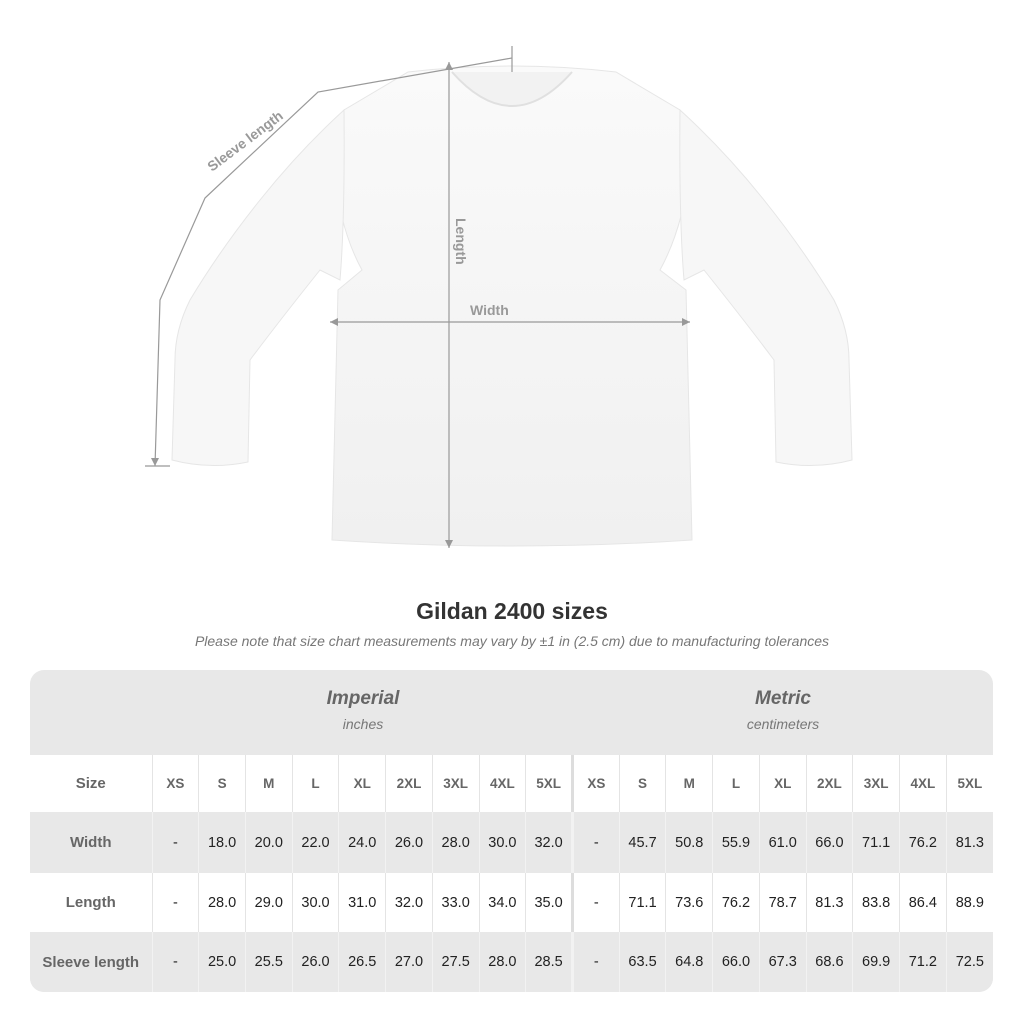 This screenshot has height=1024, width=1024. What do you see at coordinates (829, 783) in the screenshot?
I see `metric-size-2XL: 2XL` at bounding box center [829, 783].